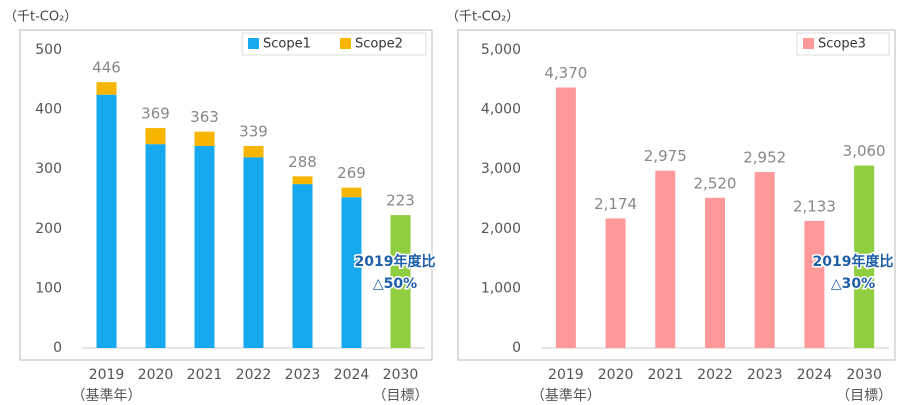 Image resolution: width=915 pixels, height=405 pixels. Describe the element at coordinates (48, 229) in the screenshot. I see `y-tick-label: 200` at that location.